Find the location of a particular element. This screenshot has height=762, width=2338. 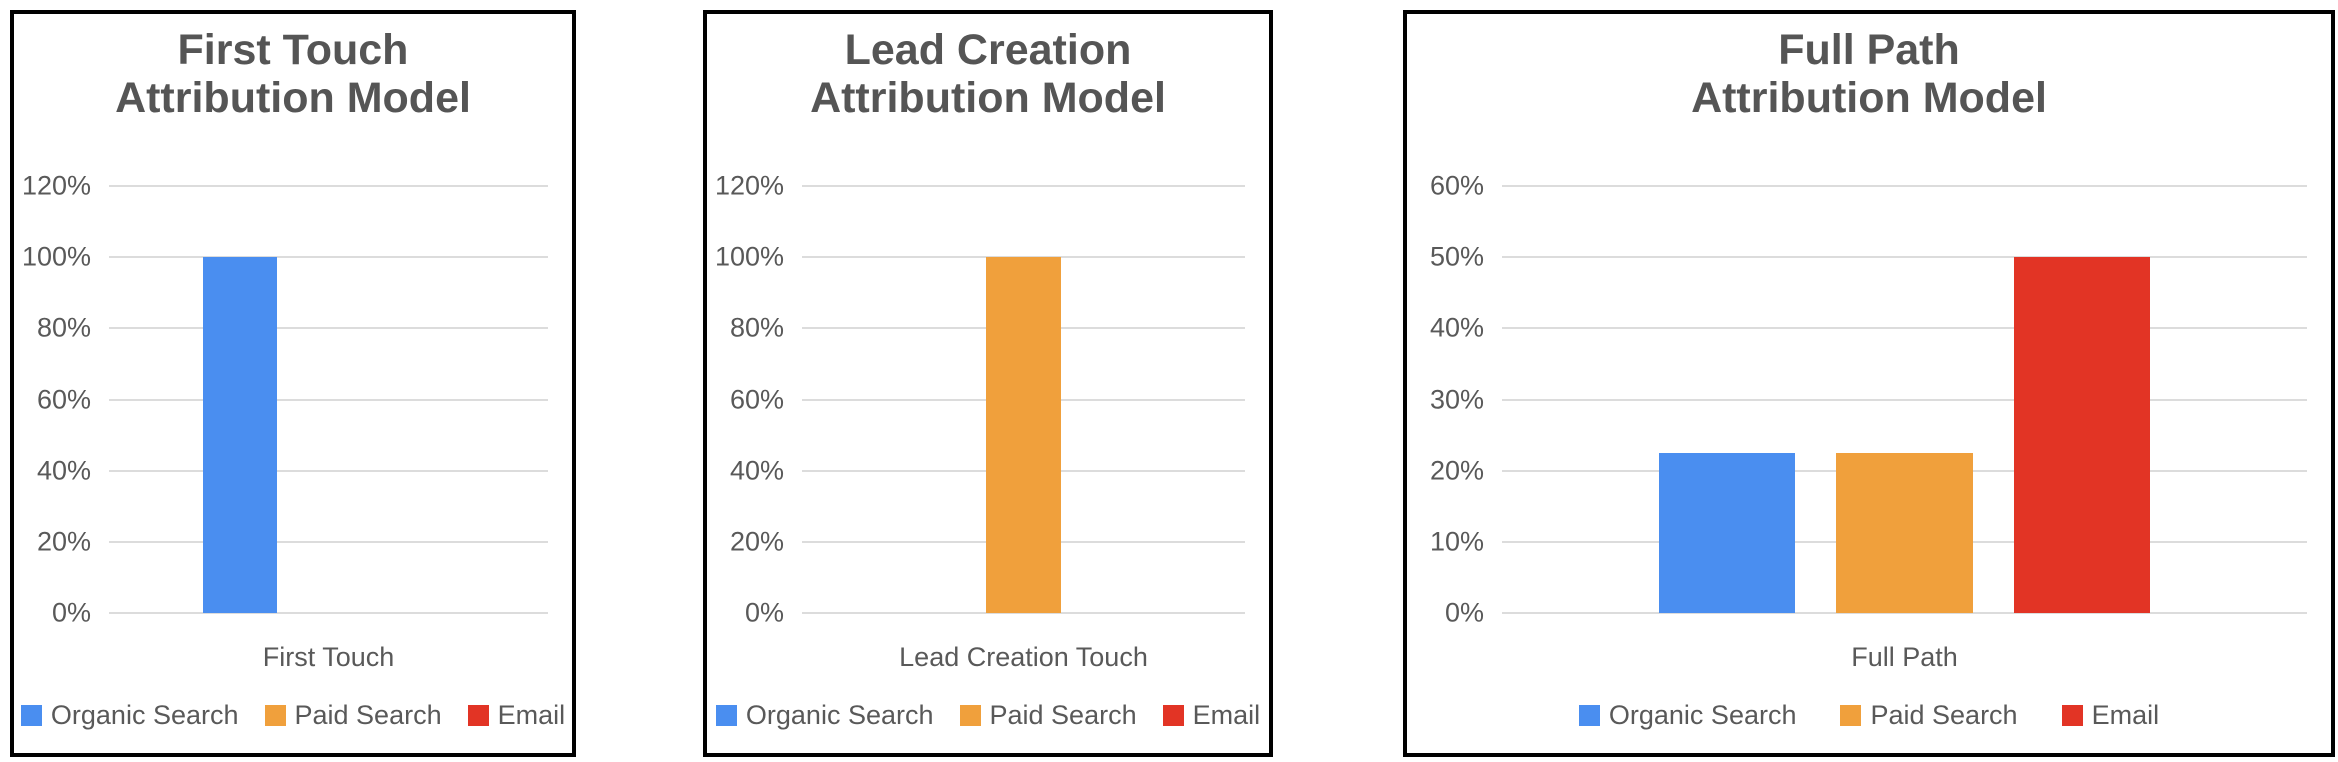

x-axis-category-label: Full Path is located at coordinates (1904, 657).